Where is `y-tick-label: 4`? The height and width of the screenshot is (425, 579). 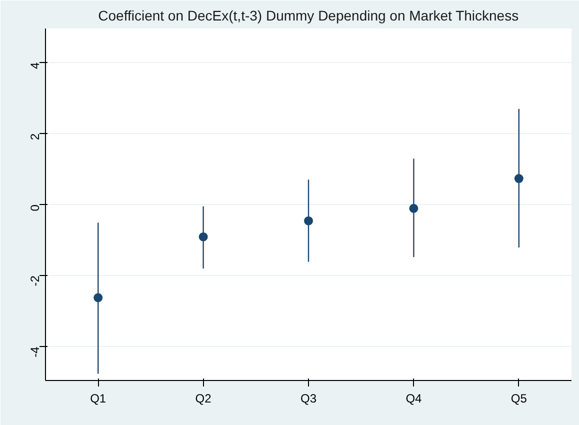 y-tick-label: 4 is located at coordinates (35, 65).